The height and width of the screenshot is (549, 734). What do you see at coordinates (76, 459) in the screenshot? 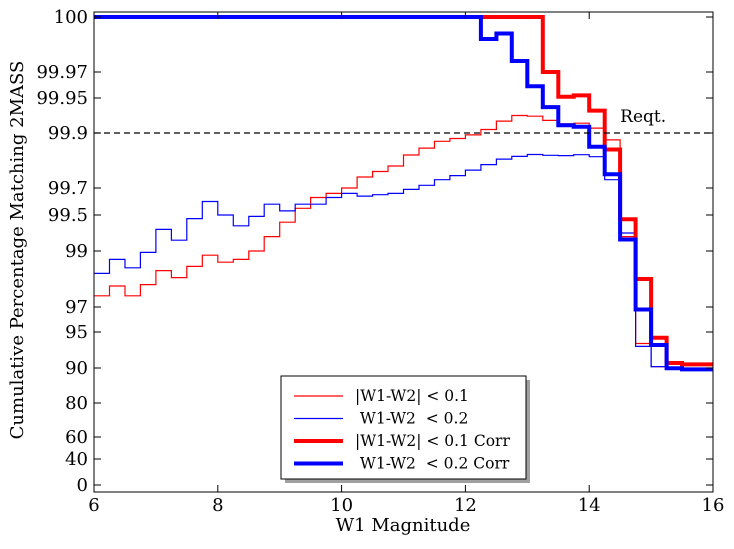
I see `y-tick-label-1: 40` at bounding box center [76, 459].